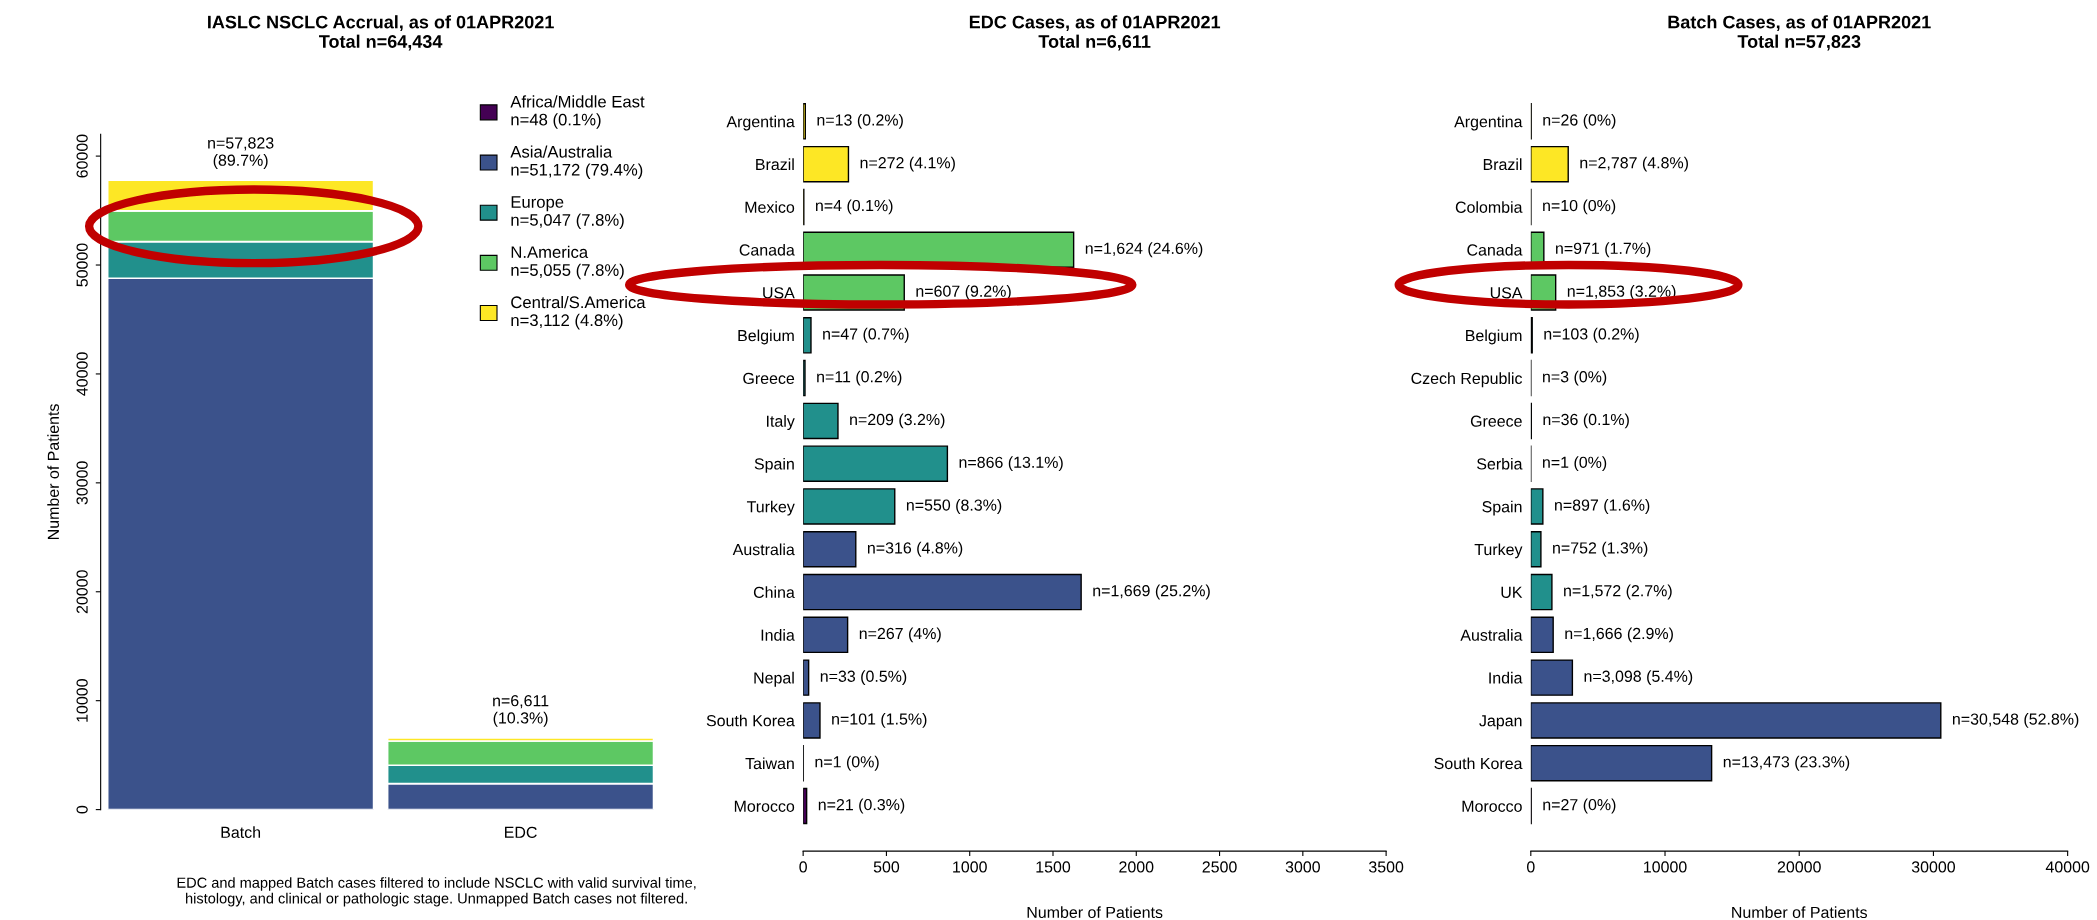 The image size is (2097, 920). I want to click on data-label: n=103 (0.2%), so click(1591, 335).